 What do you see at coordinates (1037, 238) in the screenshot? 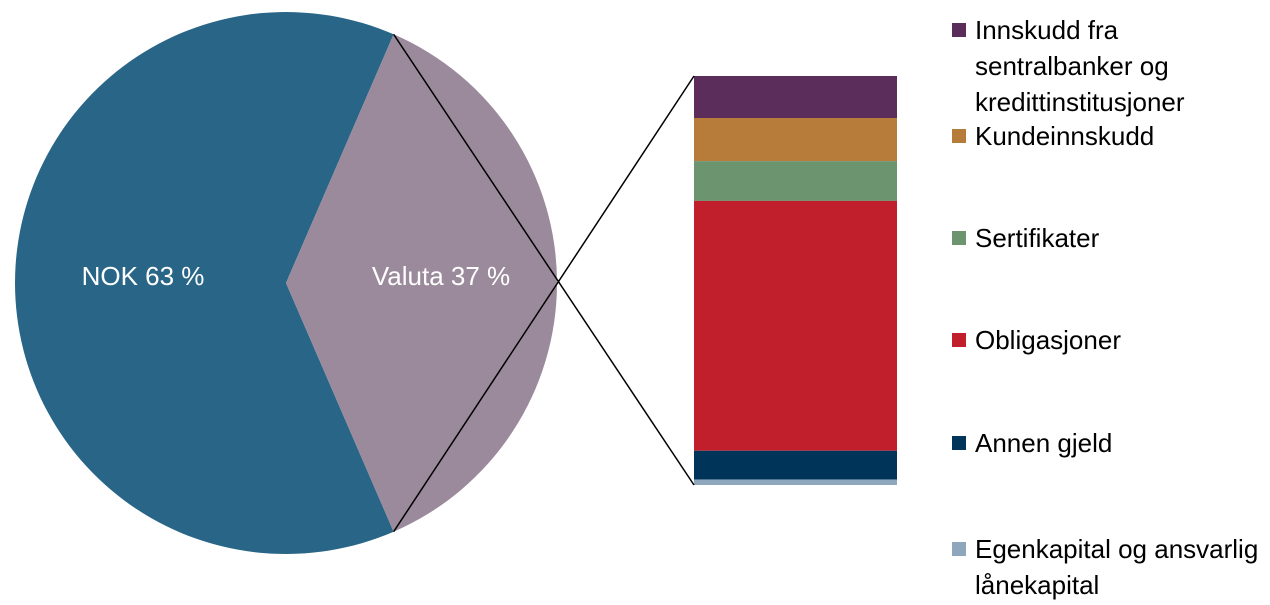
I see `legend-label: Sertifikater` at bounding box center [1037, 238].